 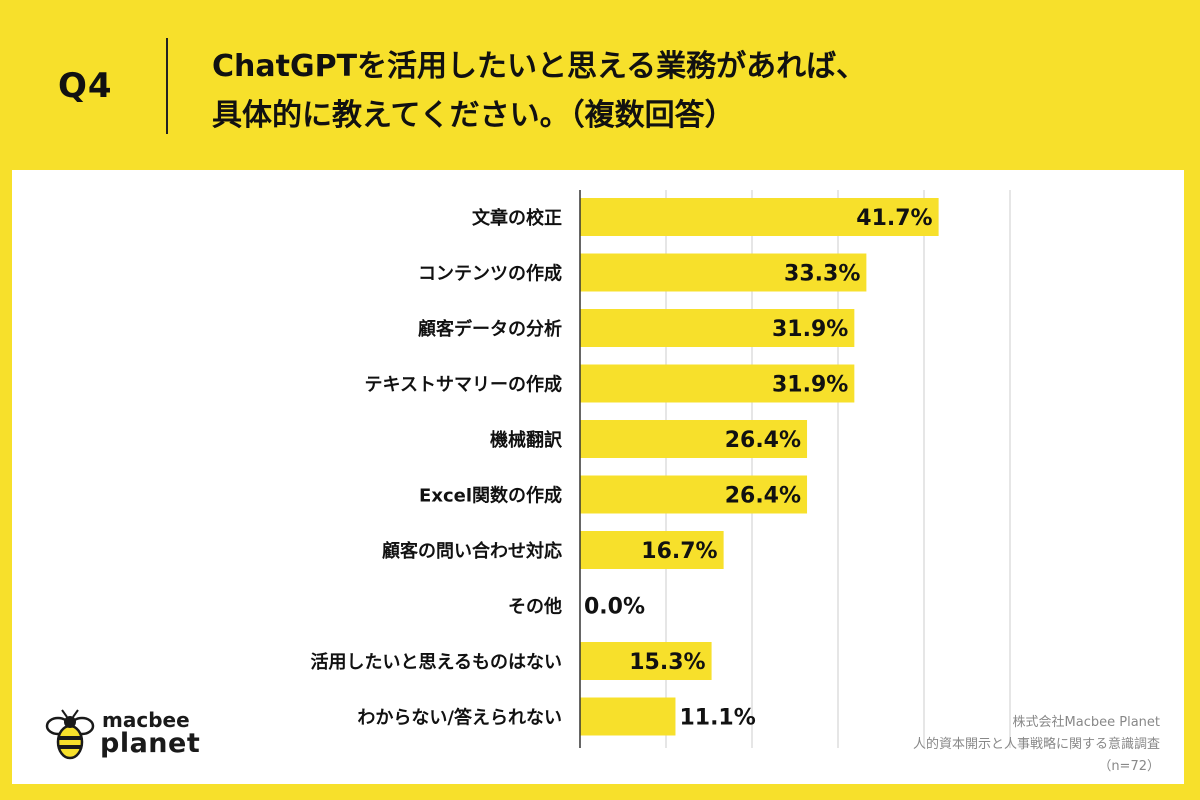 I want to click on credit-sample: （n=72）, so click(x=1129, y=766).